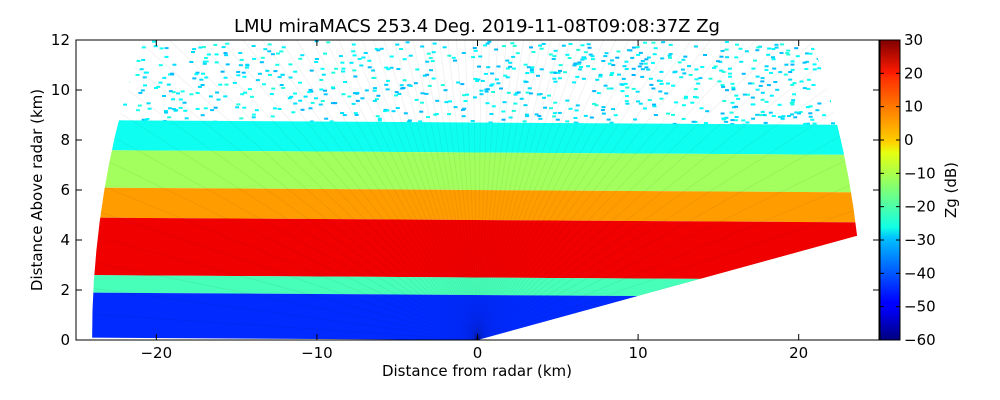 The width and height of the screenshot is (1000, 400). I want to click on y-tick-label: 6, so click(65, 190).